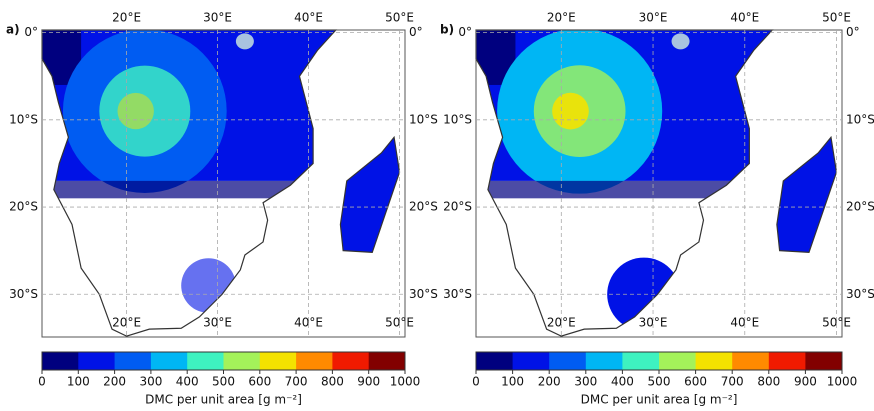 This screenshot has height=411, width=874. Describe the element at coordinates (447, 30) in the screenshot. I see `panel-label: b)` at that location.